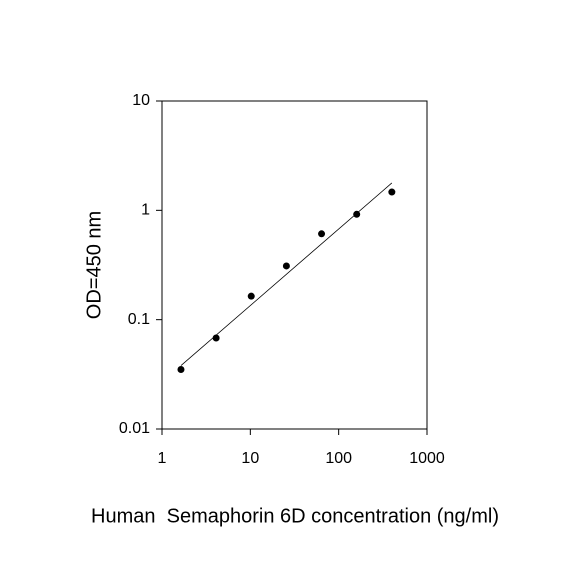 This screenshot has width=584, height=584. What do you see at coordinates (134, 428) in the screenshot?
I see `y-tick-label: 0.01` at bounding box center [134, 428].